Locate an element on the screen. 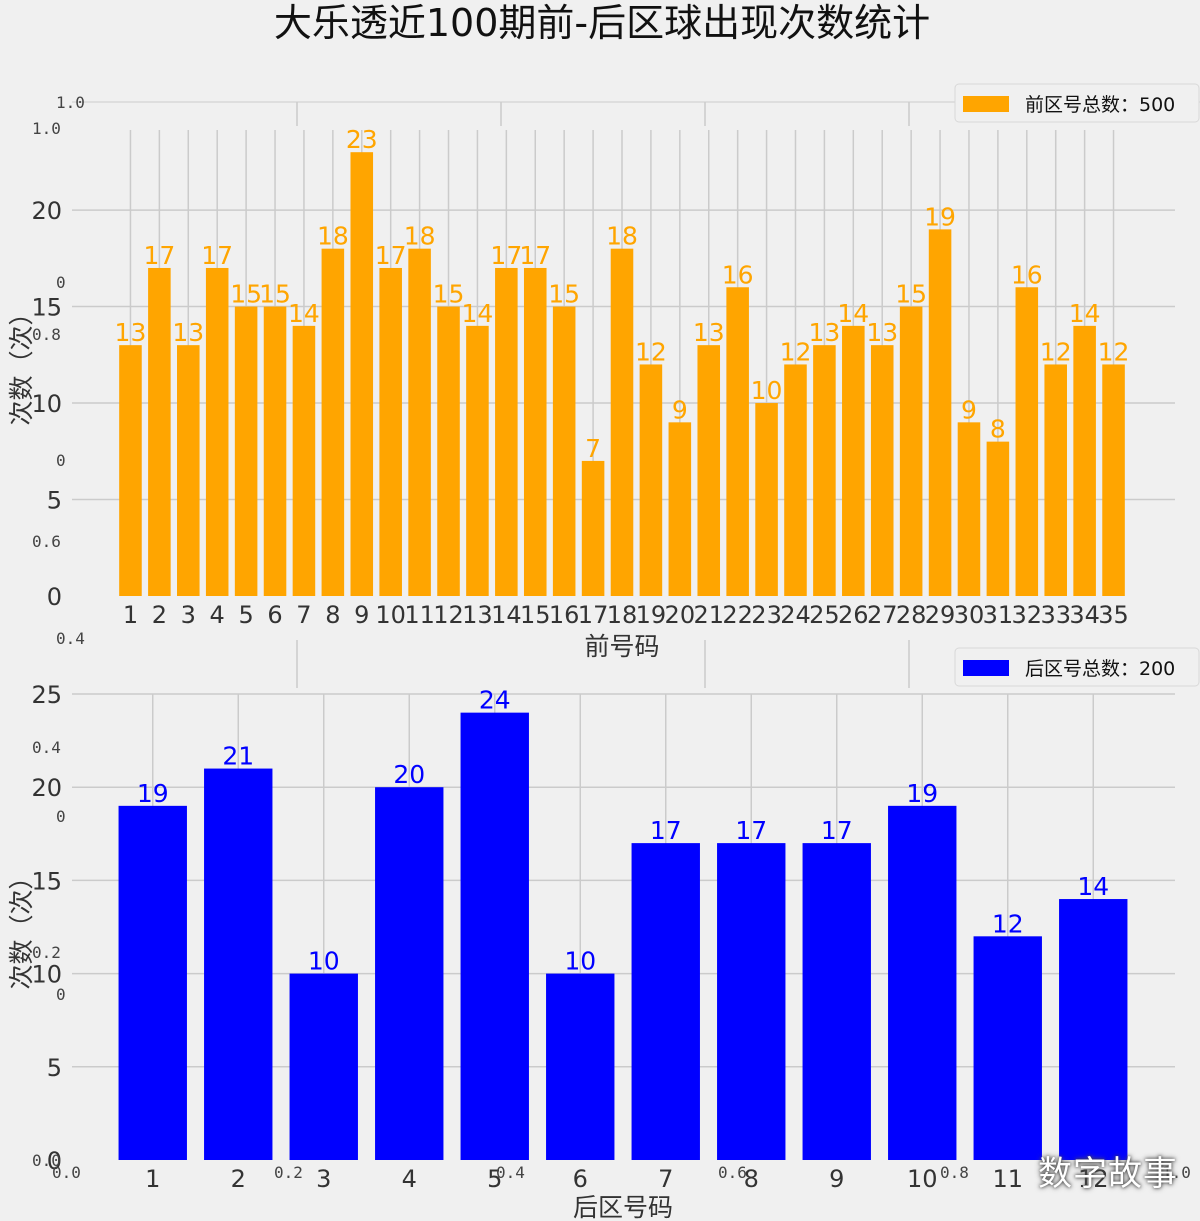 This screenshot has width=1200, height=1221. legend: 后区号总数：200 is located at coordinates (1077, 667).